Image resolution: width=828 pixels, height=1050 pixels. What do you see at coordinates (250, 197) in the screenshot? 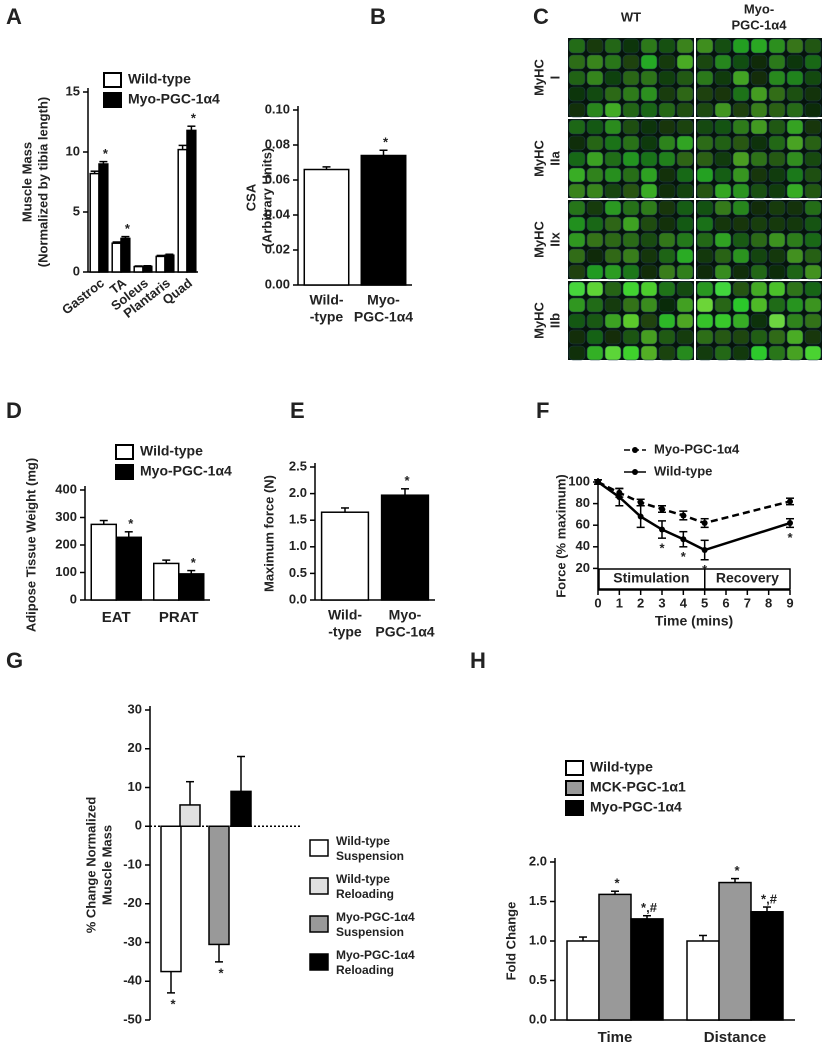
I see `y-axis-label: CSA` at bounding box center [250, 197].